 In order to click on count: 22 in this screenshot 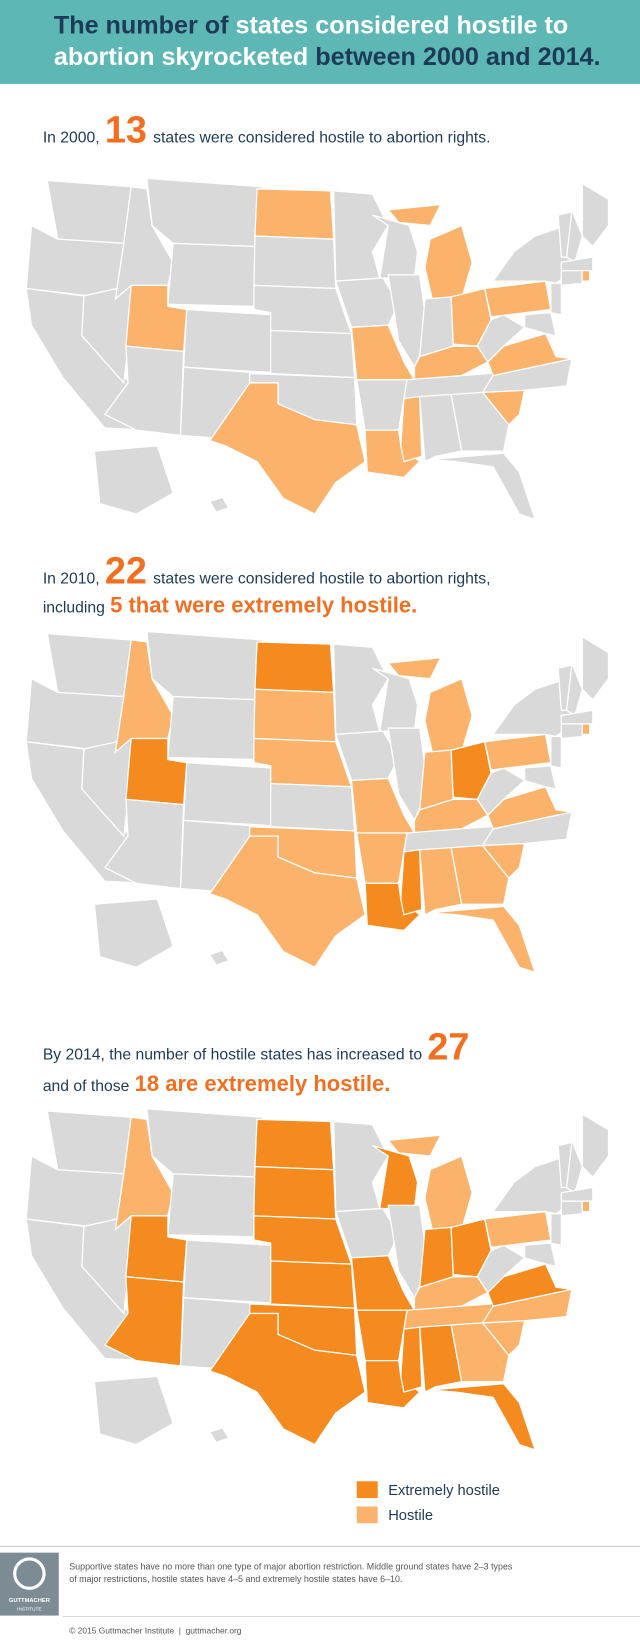, I will do `click(126, 571)`.